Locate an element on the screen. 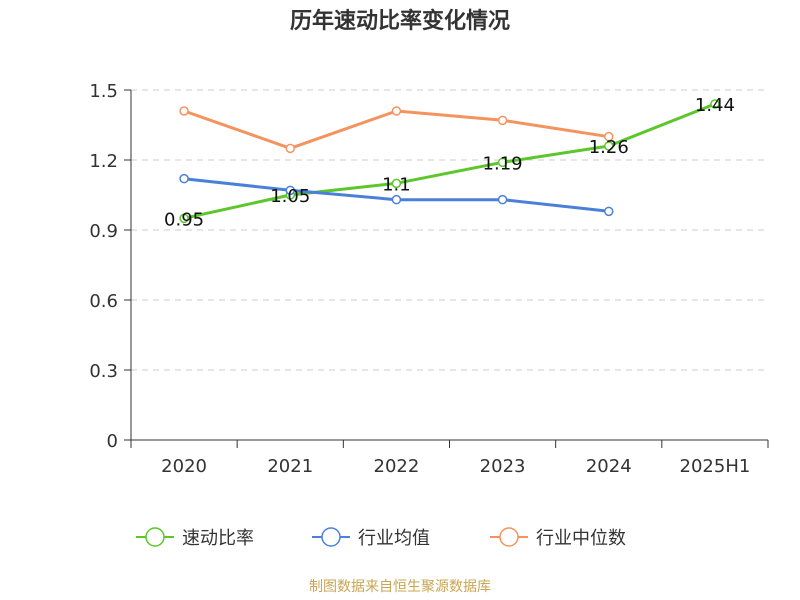 The width and height of the screenshot is (800, 600). series-lines is located at coordinates (449, 161).